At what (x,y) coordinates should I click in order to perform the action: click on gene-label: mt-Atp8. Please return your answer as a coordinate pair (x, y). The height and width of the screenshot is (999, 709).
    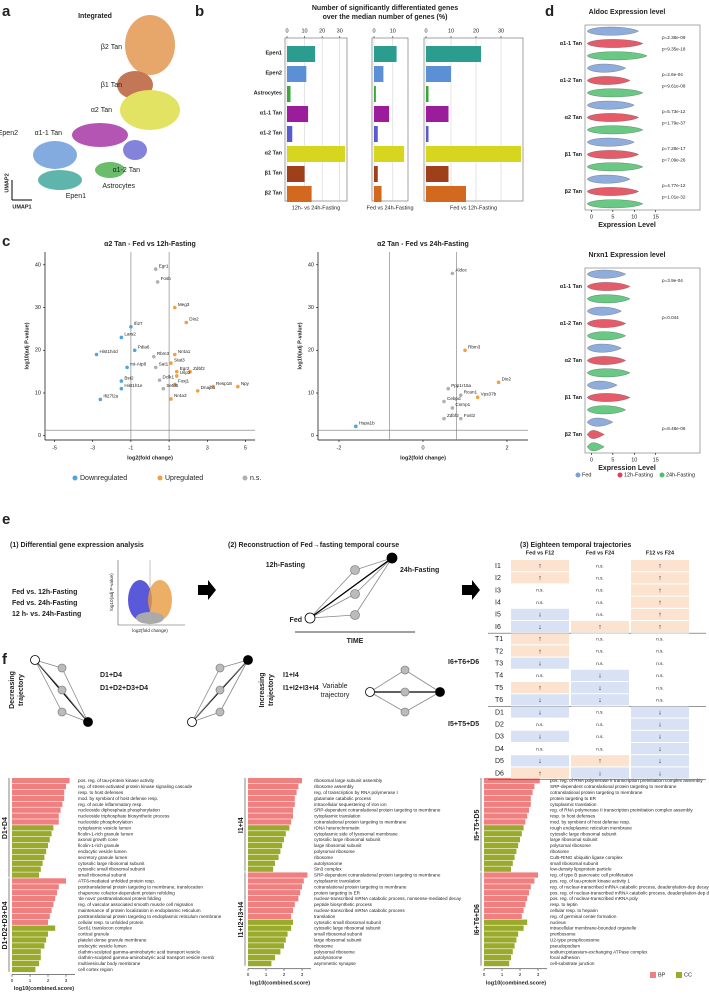
    Looking at the image, I should click on (138, 364).